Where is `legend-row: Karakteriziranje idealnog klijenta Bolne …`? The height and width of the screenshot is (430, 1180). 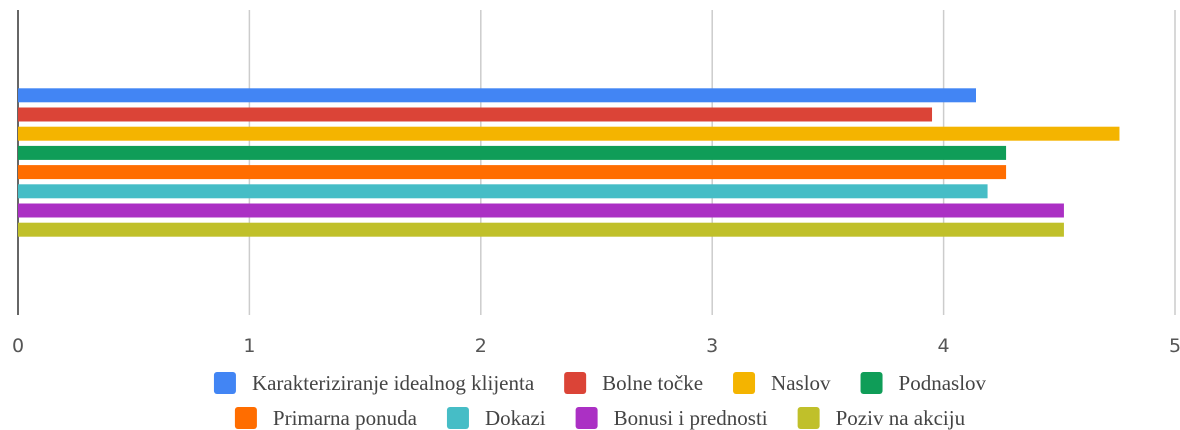
legend-row: Karakteriziranje idealnog klijenta Bolne … is located at coordinates (600, 383).